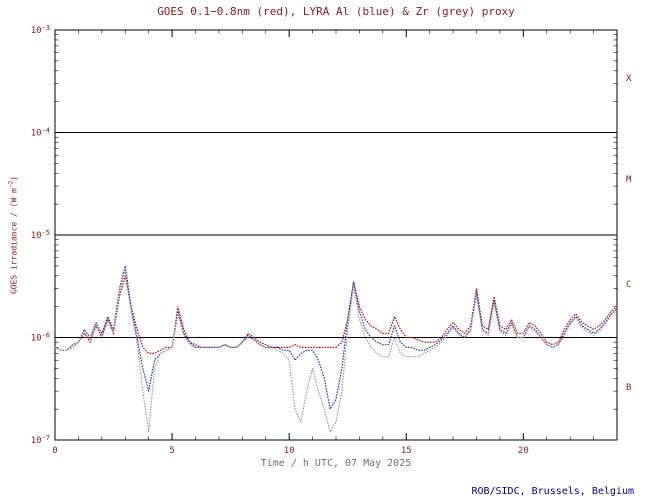  Describe the element at coordinates (336, 463) in the screenshot. I see `x-axis-label: Time / h UTC, 07 May 2025` at that location.